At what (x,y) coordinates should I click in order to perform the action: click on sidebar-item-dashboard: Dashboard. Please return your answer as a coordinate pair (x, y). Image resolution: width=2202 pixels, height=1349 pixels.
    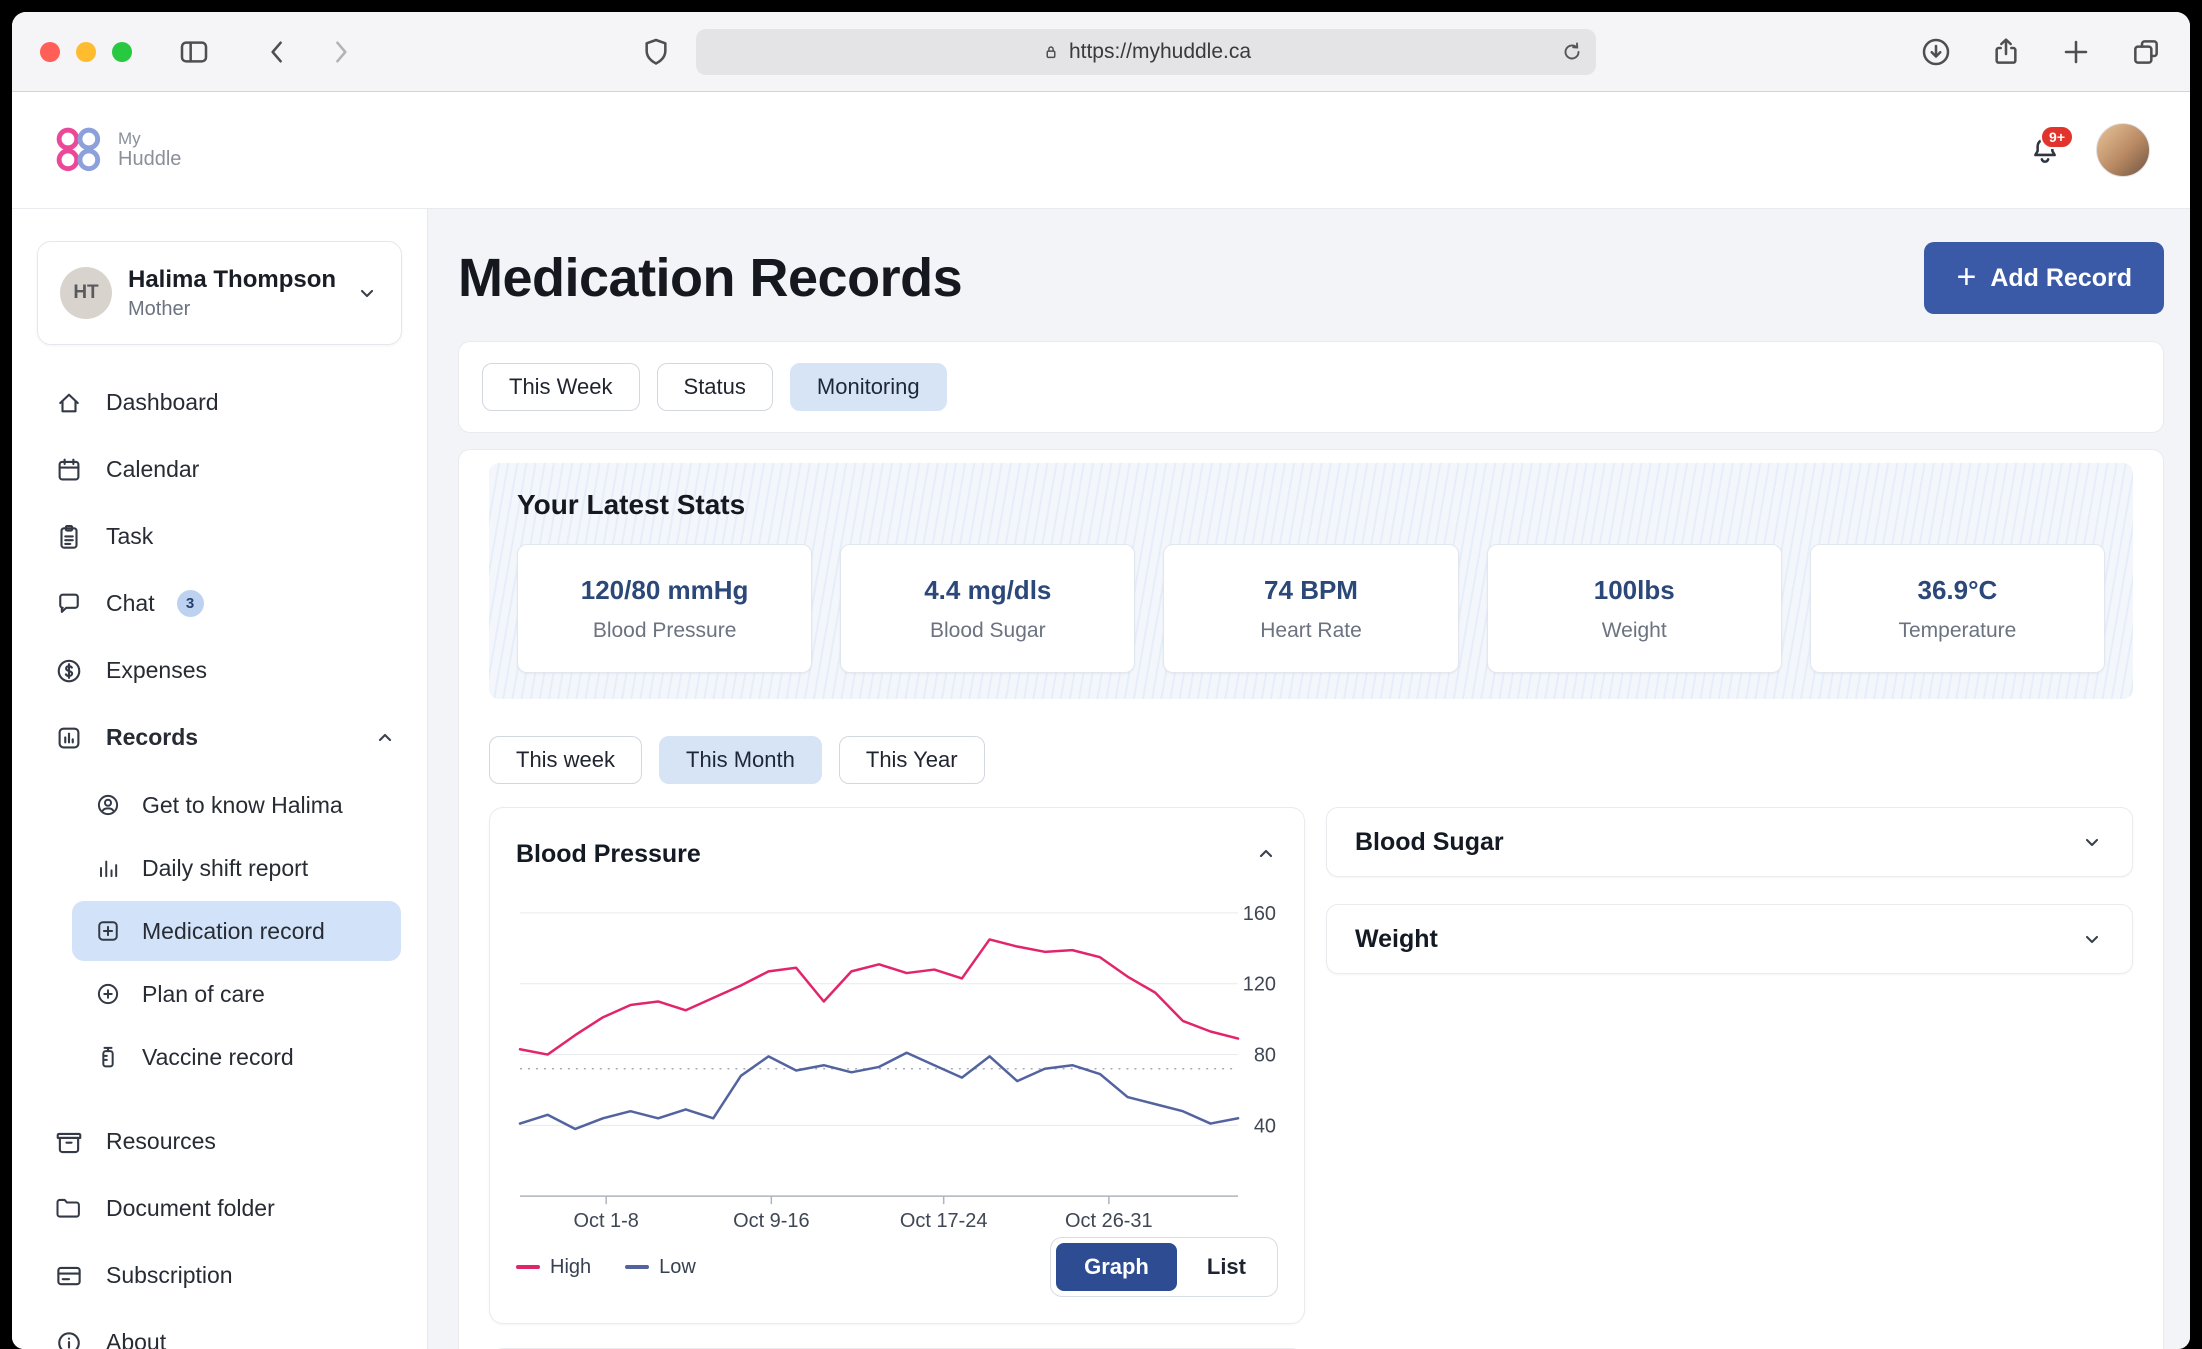
    Looking at the image, I should click on (219, 402).